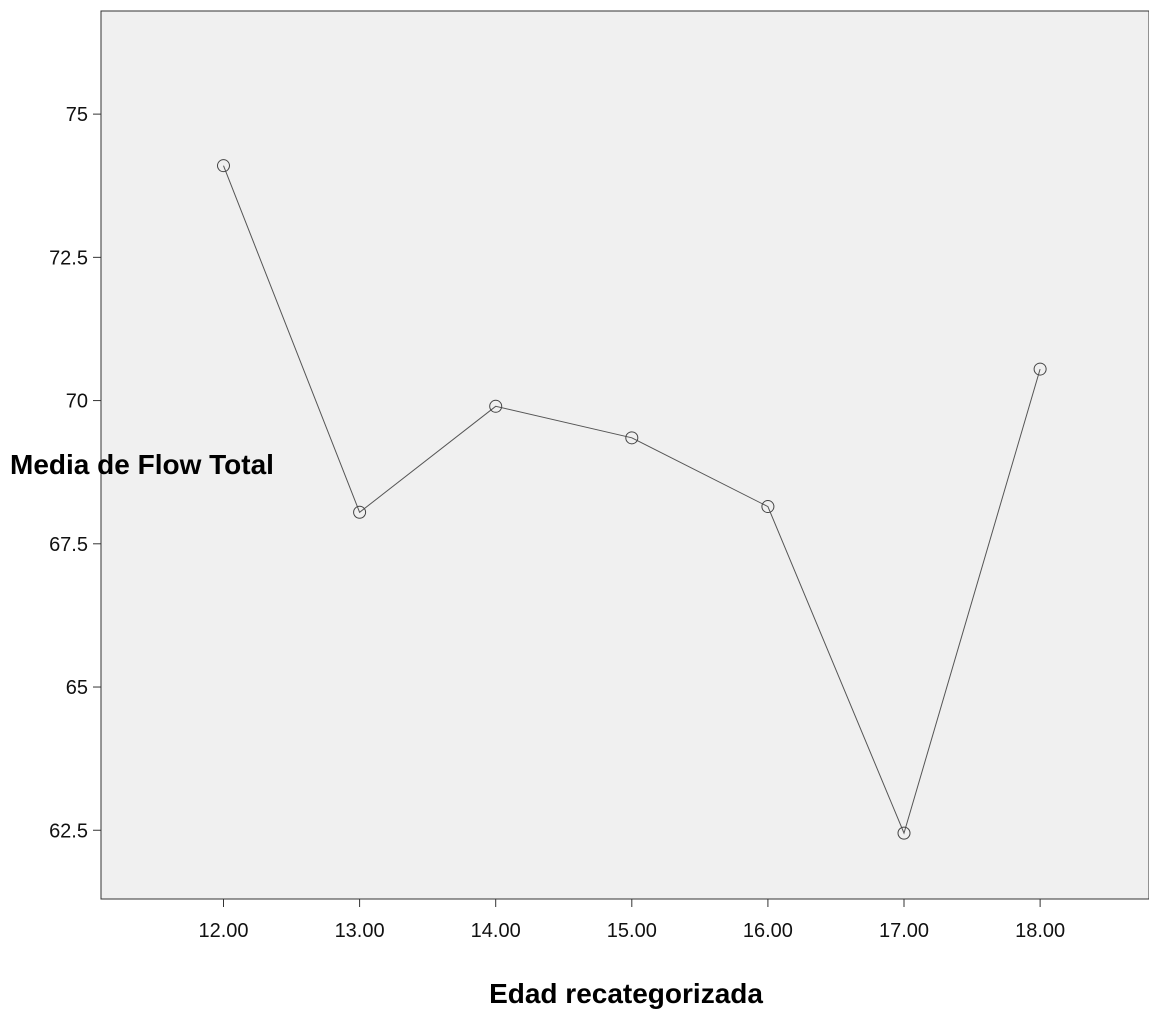 This screenshot has width=1149, height=1010. I want to click on x-tick-label: 15.00, so click(632, 931).